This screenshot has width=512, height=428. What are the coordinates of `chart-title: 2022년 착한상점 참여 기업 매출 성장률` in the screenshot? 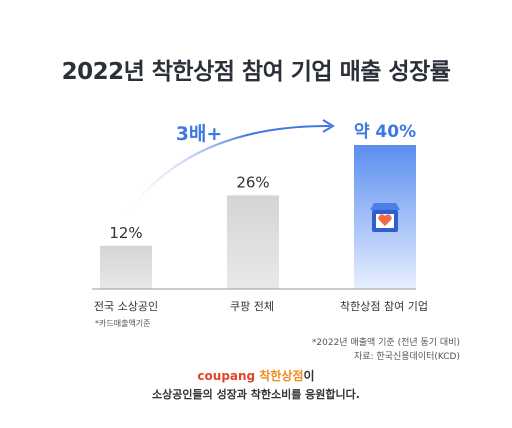 It's located at (256, 72).